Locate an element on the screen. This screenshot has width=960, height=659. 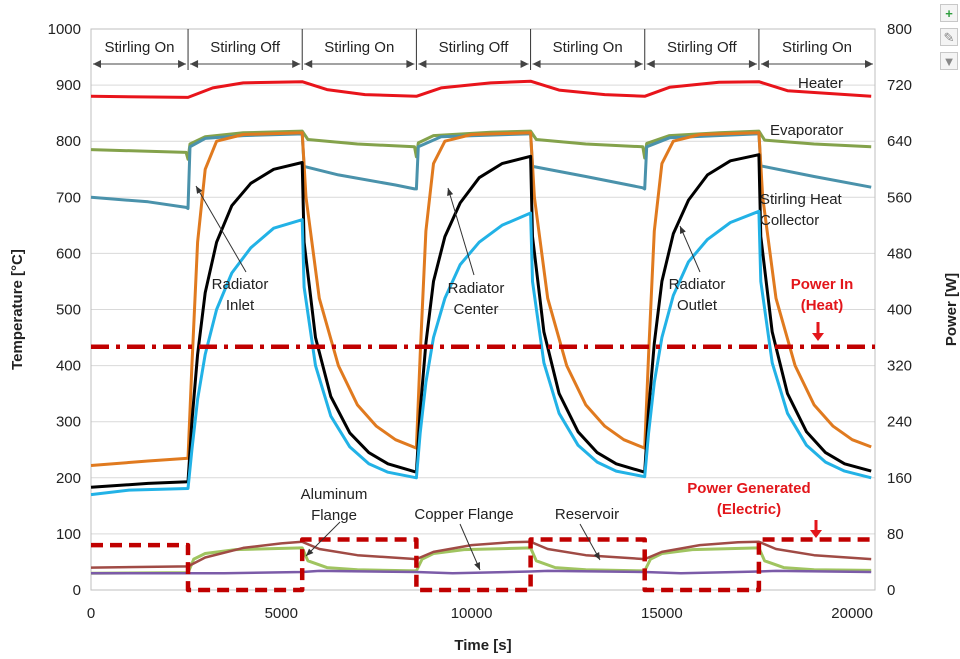
series-line-cu-flange is located at coordinates (481, 554).